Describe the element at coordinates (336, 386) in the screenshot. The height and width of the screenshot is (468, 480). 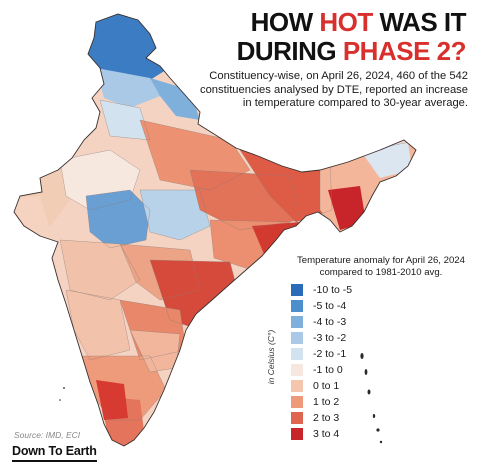
I see `legend-item: 0 to 1` at that location.